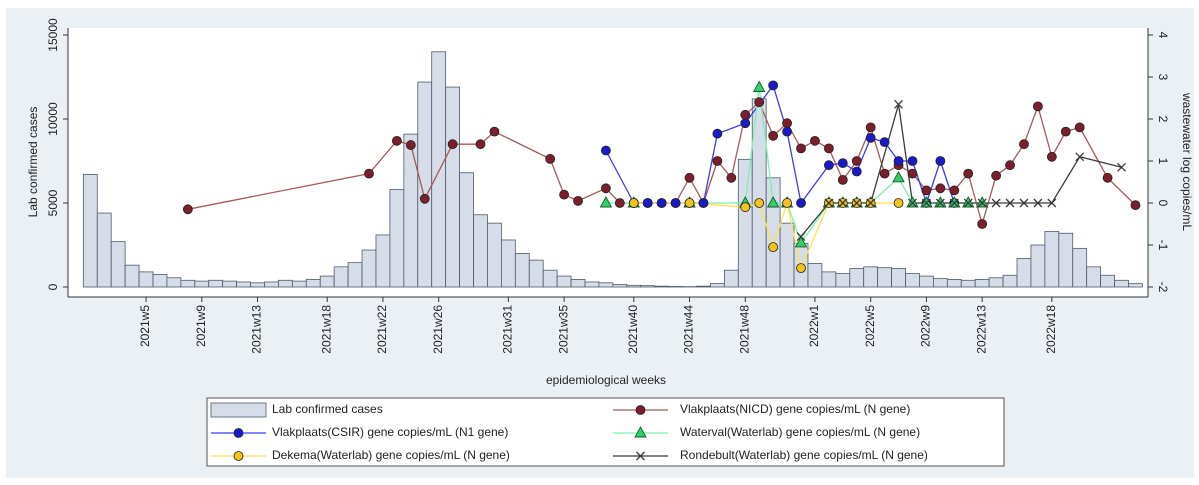 The height and width of the screenshot is (485, 1199). I want to click on legend-item: Vlakplaats(NICD) gene copies/mL (N gene), so click(761, 409).